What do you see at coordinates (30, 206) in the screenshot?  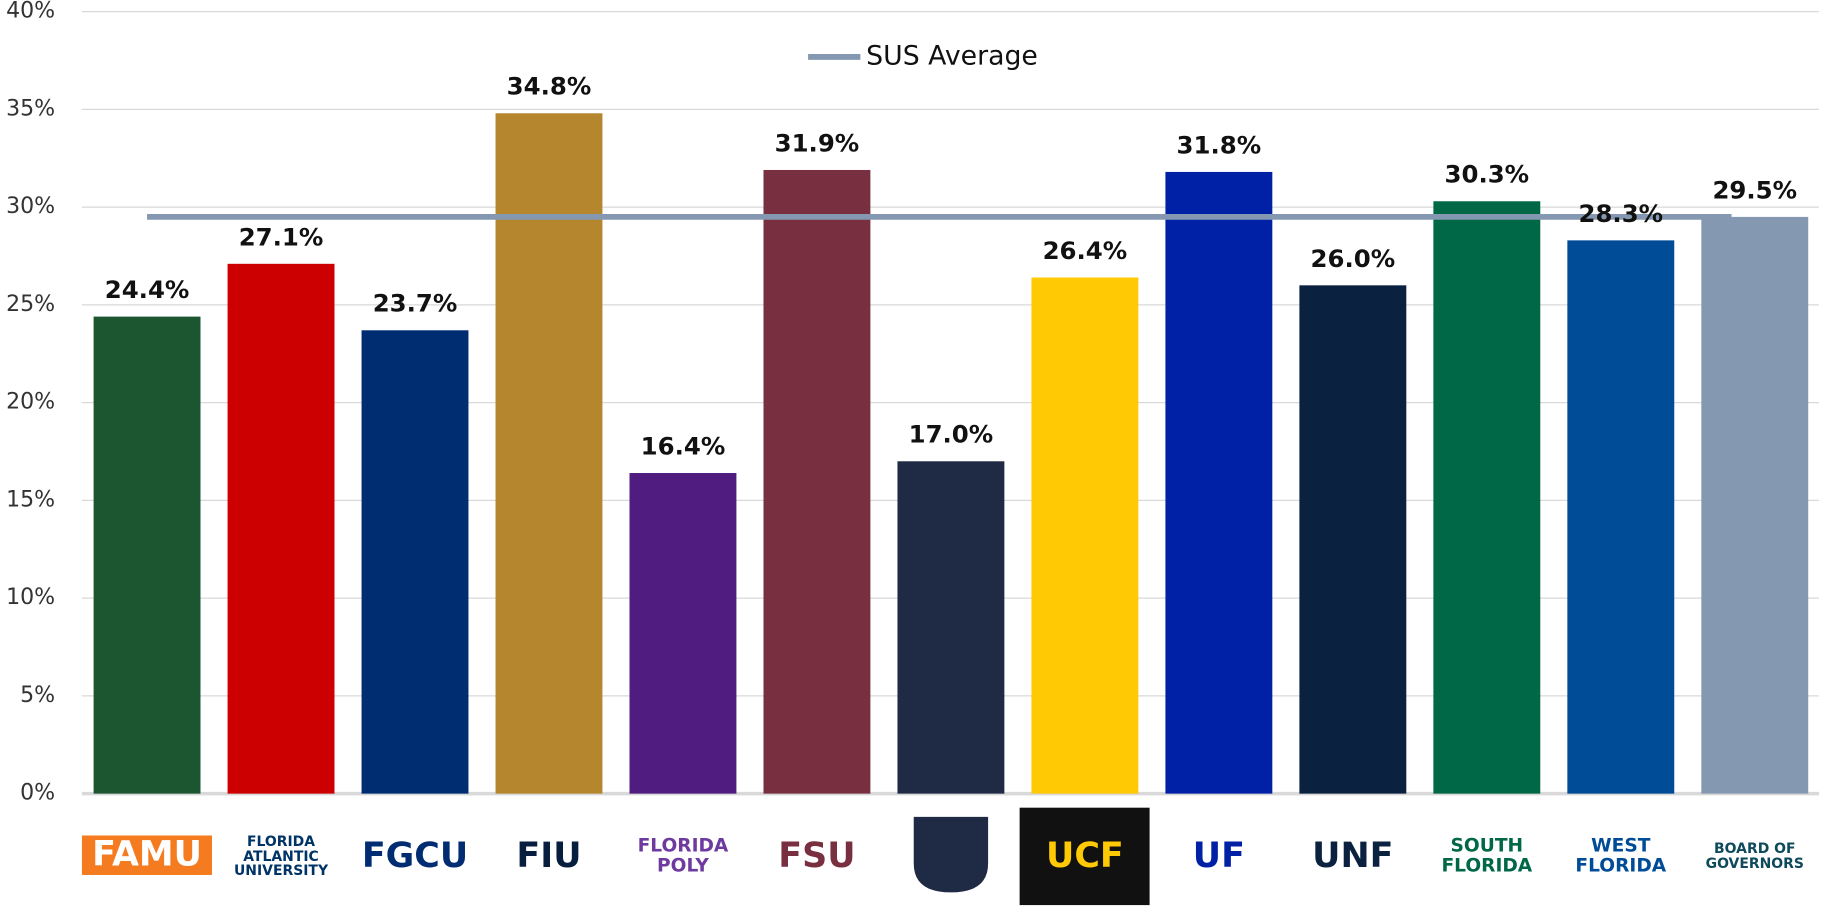 I see `y-tick-label: 30%` at bounding box center [30, 206].